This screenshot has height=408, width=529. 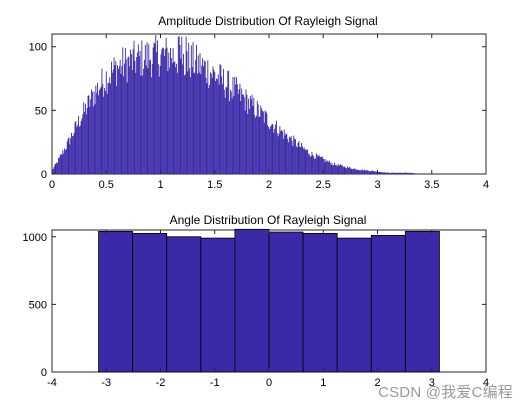 What do you see at coordinates (160, 185) in the screenshot?
I see `amplitude-xtick-label: 1` at bounding box center [160, 185].